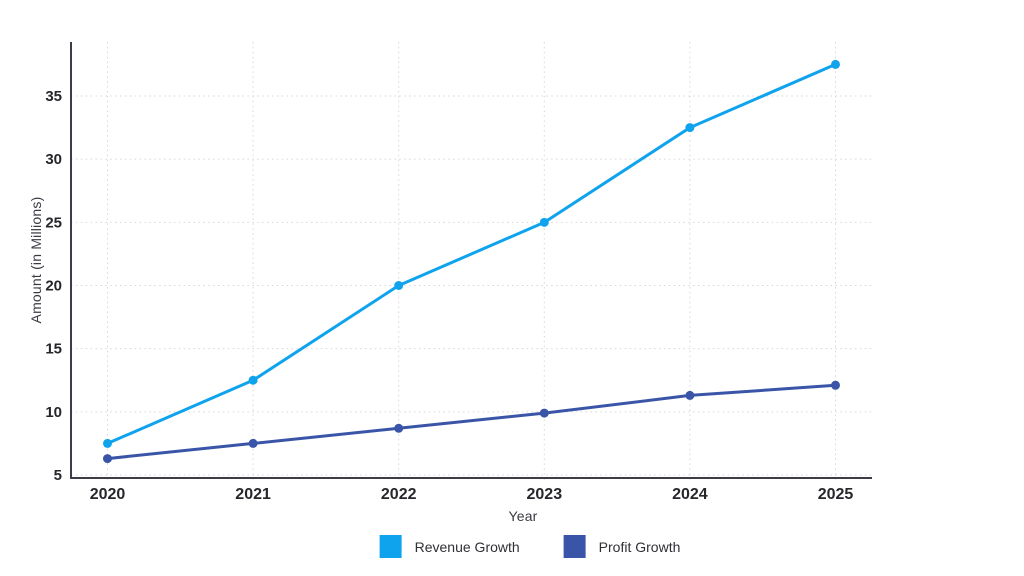  Describe the element at coordinates (390, 546) in the screenshot. I see `revenue-growth-swatch-icon` at that location.